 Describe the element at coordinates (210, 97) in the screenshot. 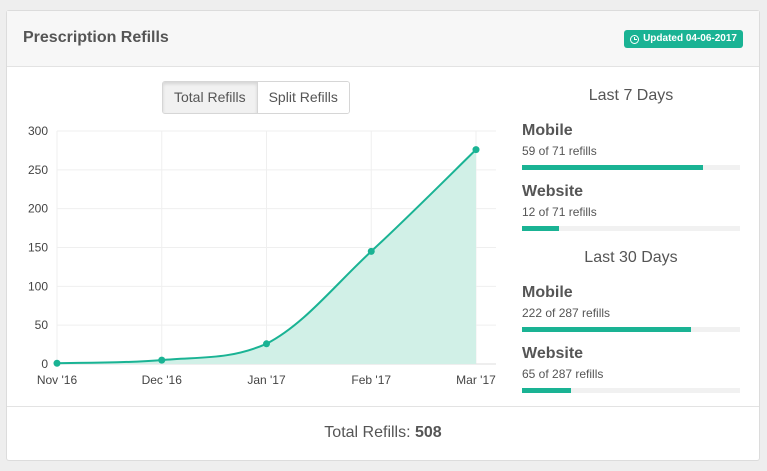

I see `total-refills-toggle-button: Total Refills` at that location.